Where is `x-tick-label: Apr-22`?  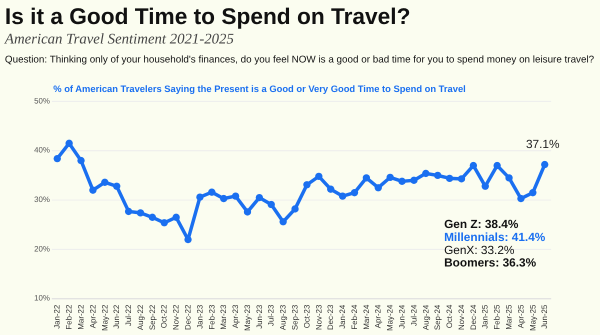 x-tick-label: Apr-22 is located at coordinates (93, 316).